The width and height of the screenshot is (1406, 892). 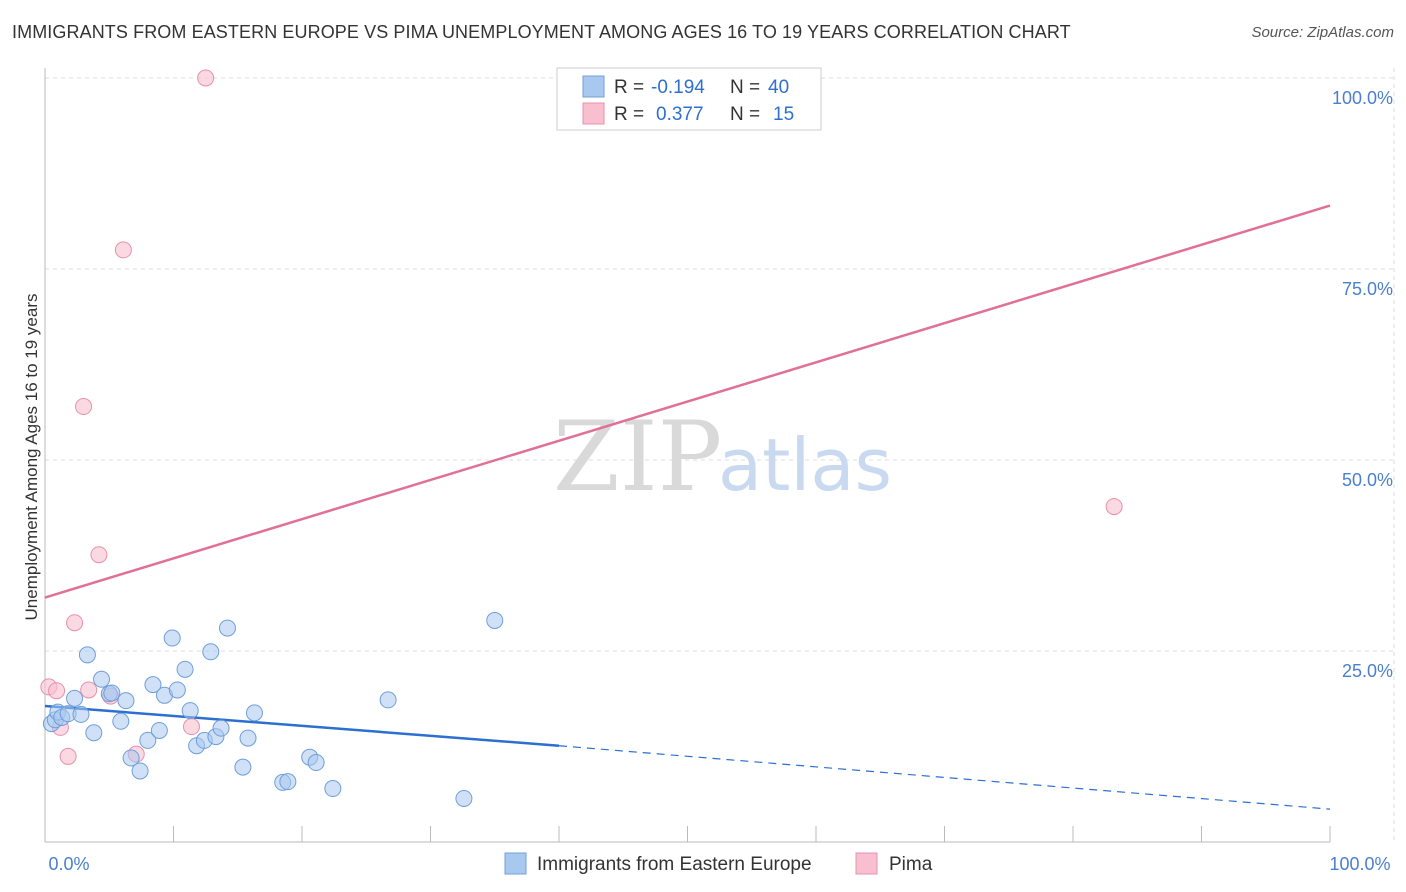 What do you see at coordinates (805, 465) in the screenshot?
I see `watermark-atlas: atlas` at bounding box center [805, 465].